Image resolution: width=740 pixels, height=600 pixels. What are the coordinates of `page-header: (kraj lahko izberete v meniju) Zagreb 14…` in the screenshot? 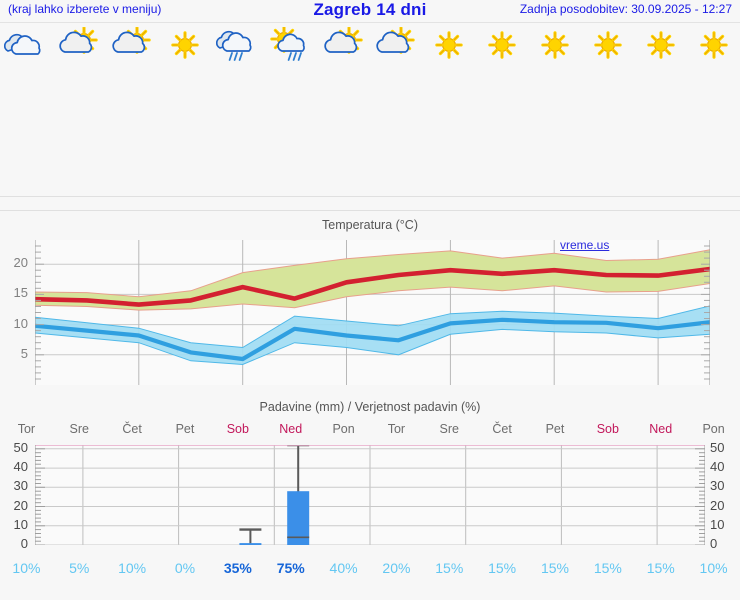 It's located at (370, 11).